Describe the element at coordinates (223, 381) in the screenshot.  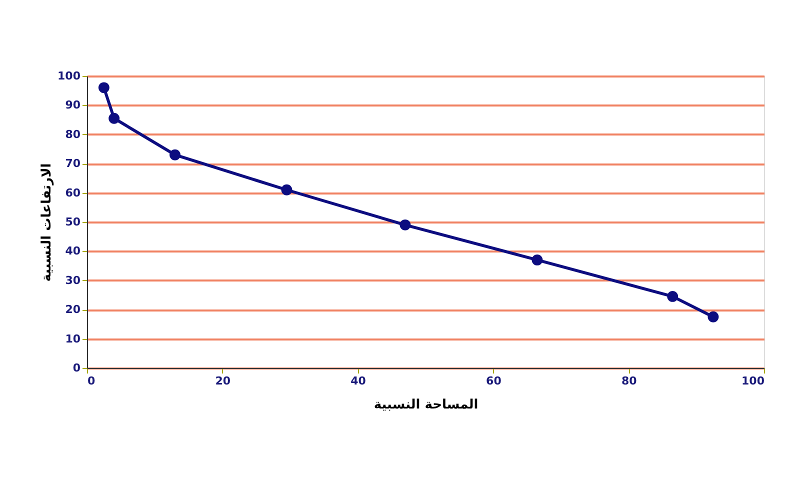
I see `x-tick-label: 20` at that location.